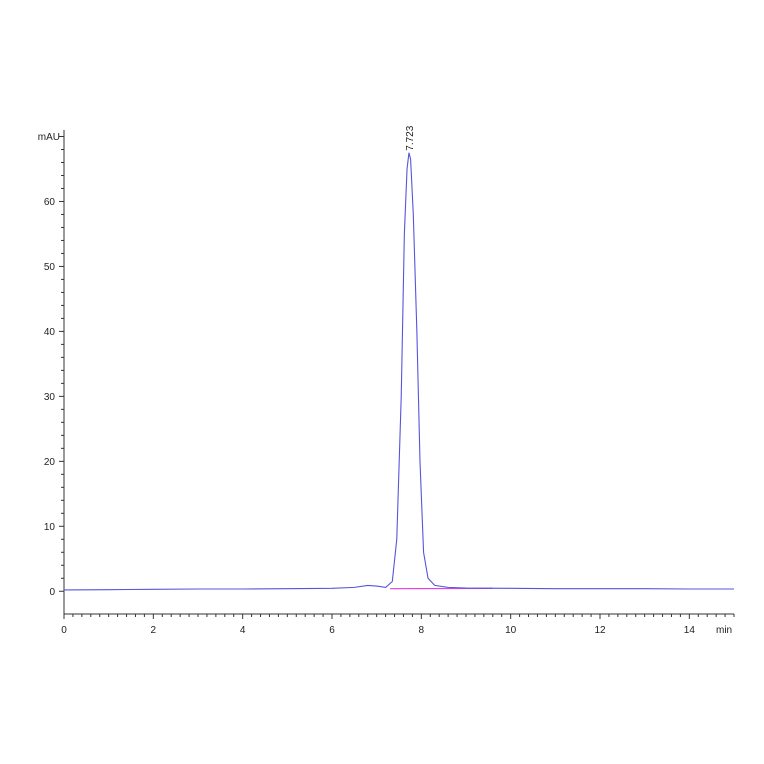  Describe the element at coordinates (49, 137) in the screenshot. I see `y-axis-unit-label: mAU` at that location.